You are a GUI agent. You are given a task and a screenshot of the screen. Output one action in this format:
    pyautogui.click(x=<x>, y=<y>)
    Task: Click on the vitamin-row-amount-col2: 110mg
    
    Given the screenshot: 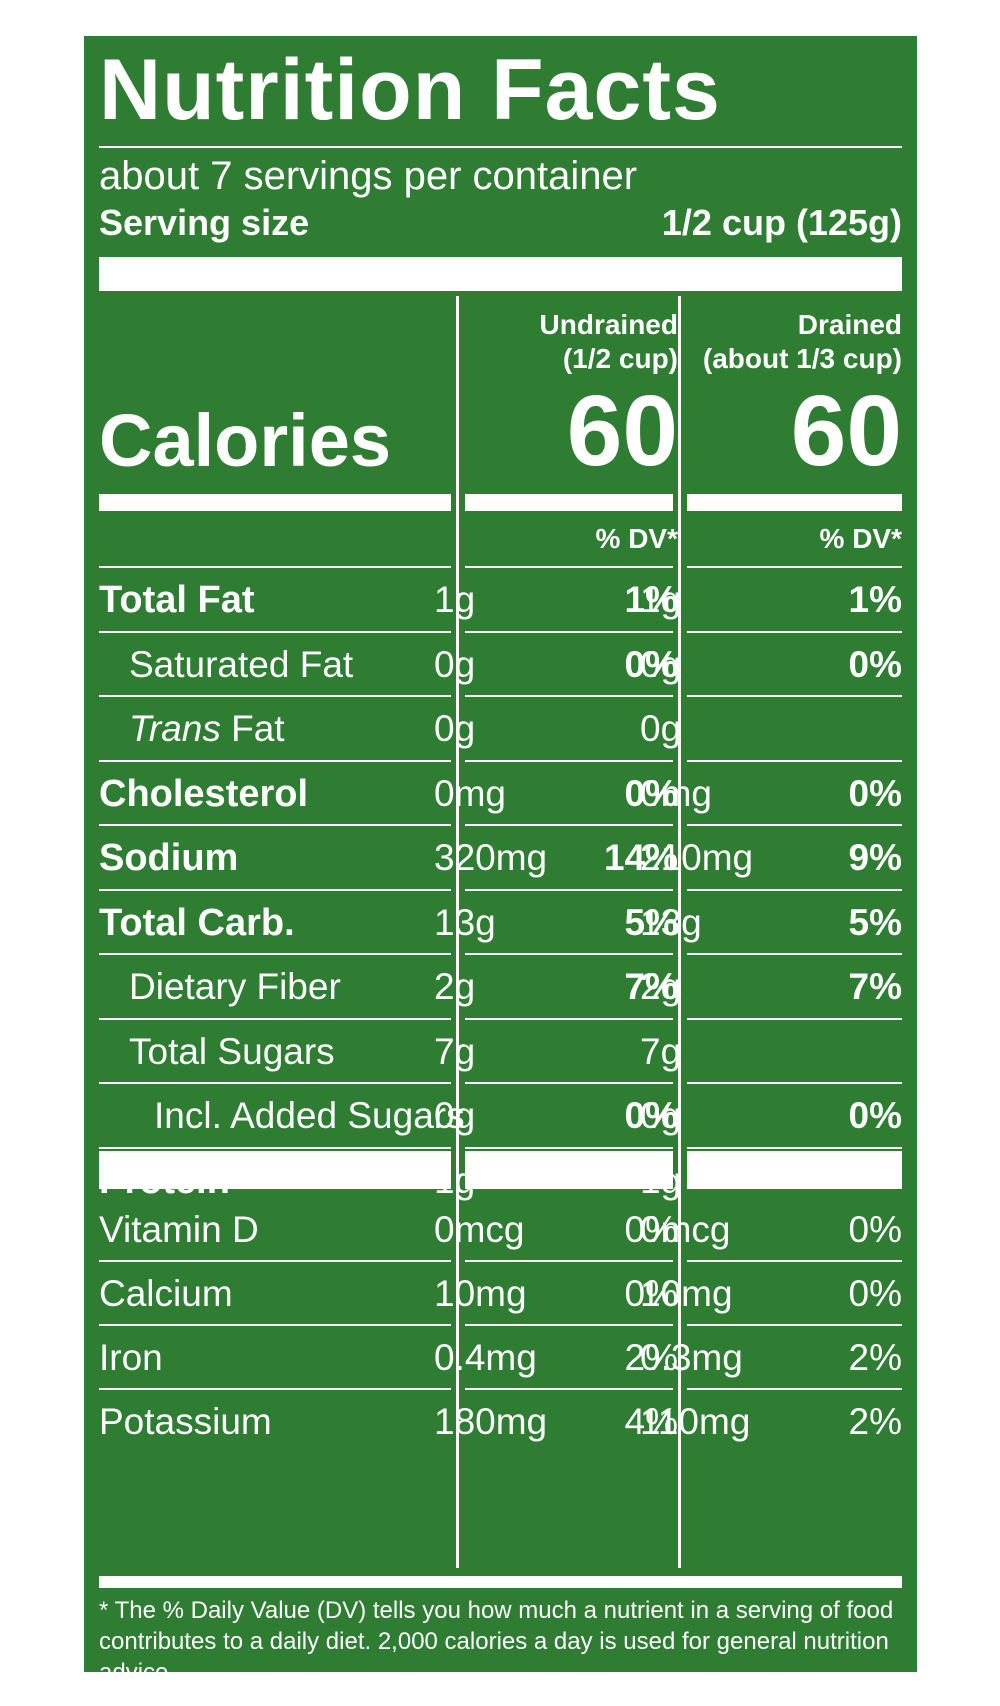 What is the action you would take?
    pyautogui.click(x=695, y=1421)
    